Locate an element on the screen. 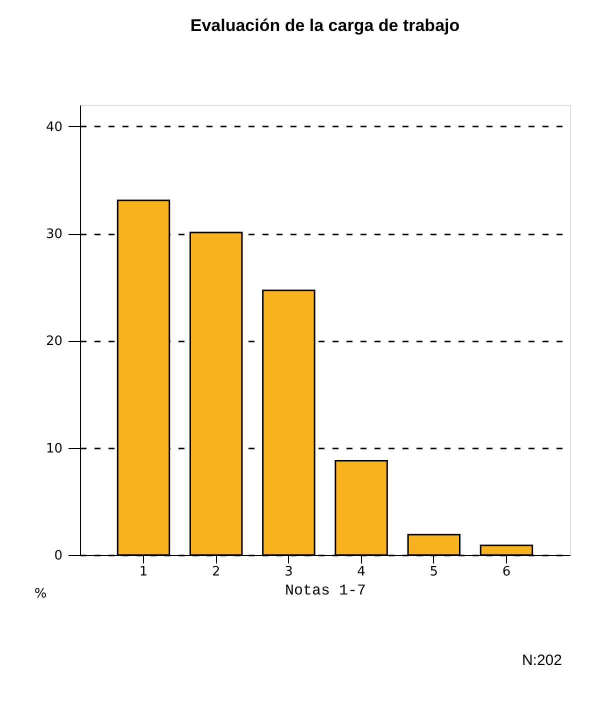  y-tick-label: 30 is located at coordinates (54, 234).